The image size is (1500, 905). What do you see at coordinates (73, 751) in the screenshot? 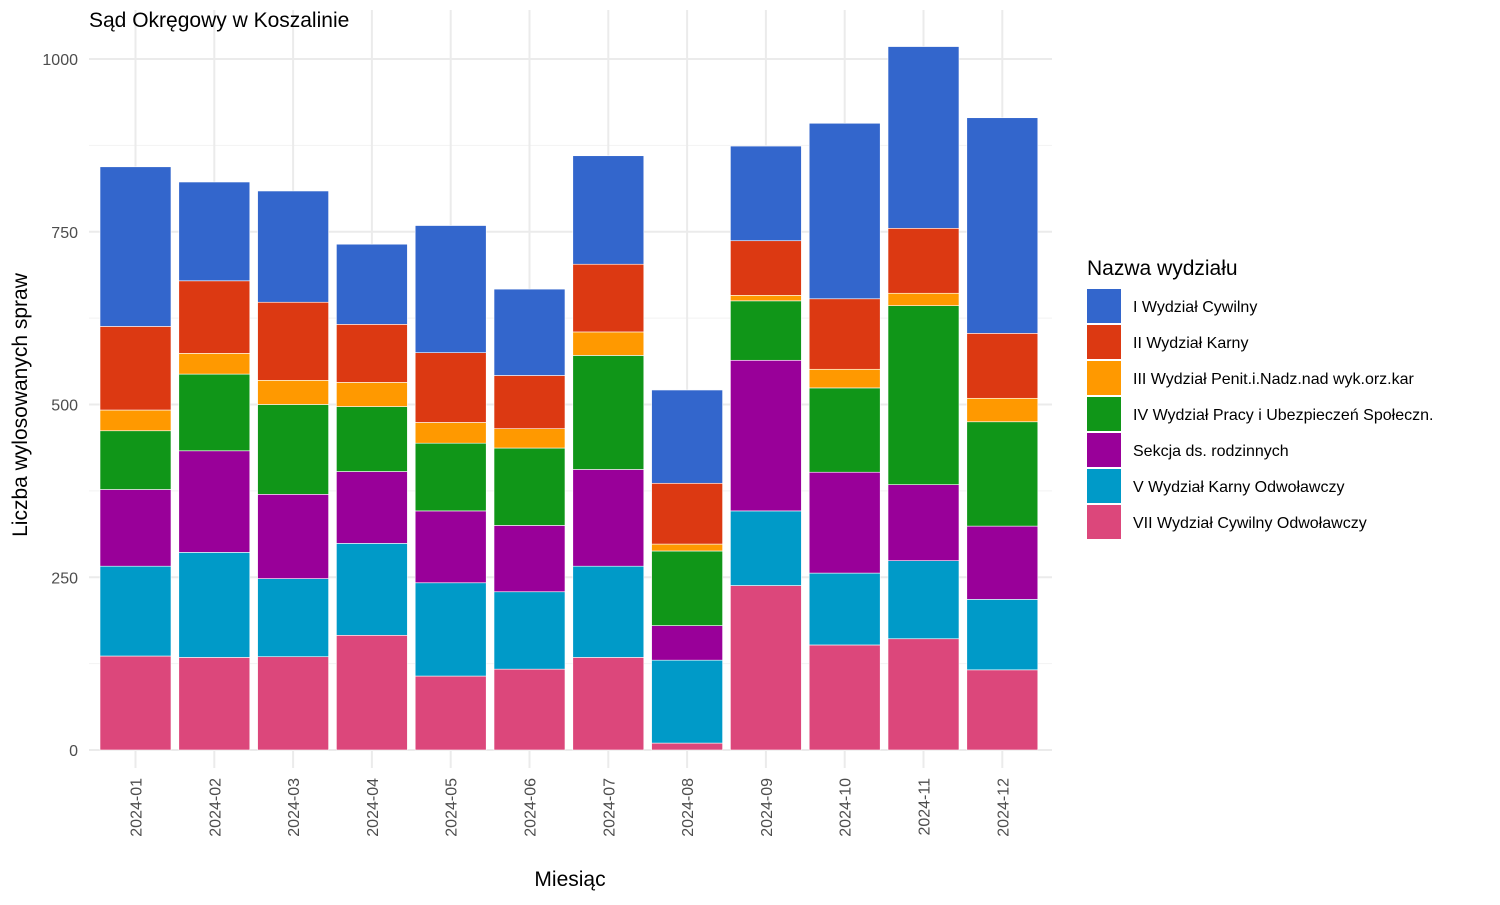
I see `y-tick-label: 0` at bounding box center [73, 751].